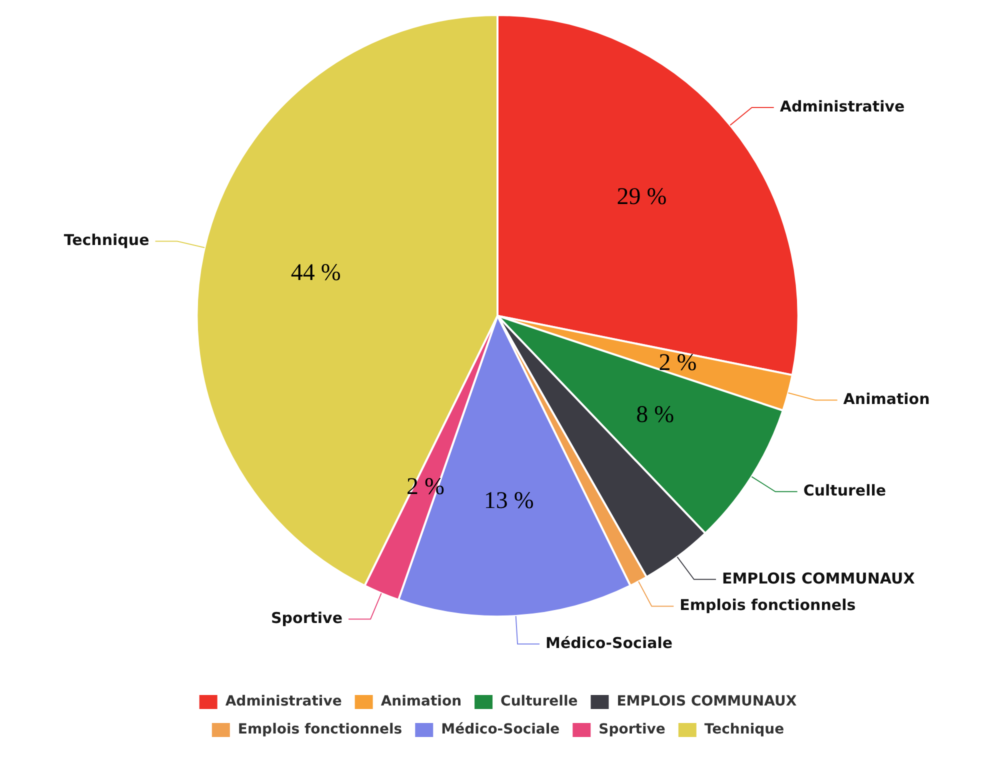 The image size is (995, 760). I want to click on legend-label: Sportive, so click(632, 730).